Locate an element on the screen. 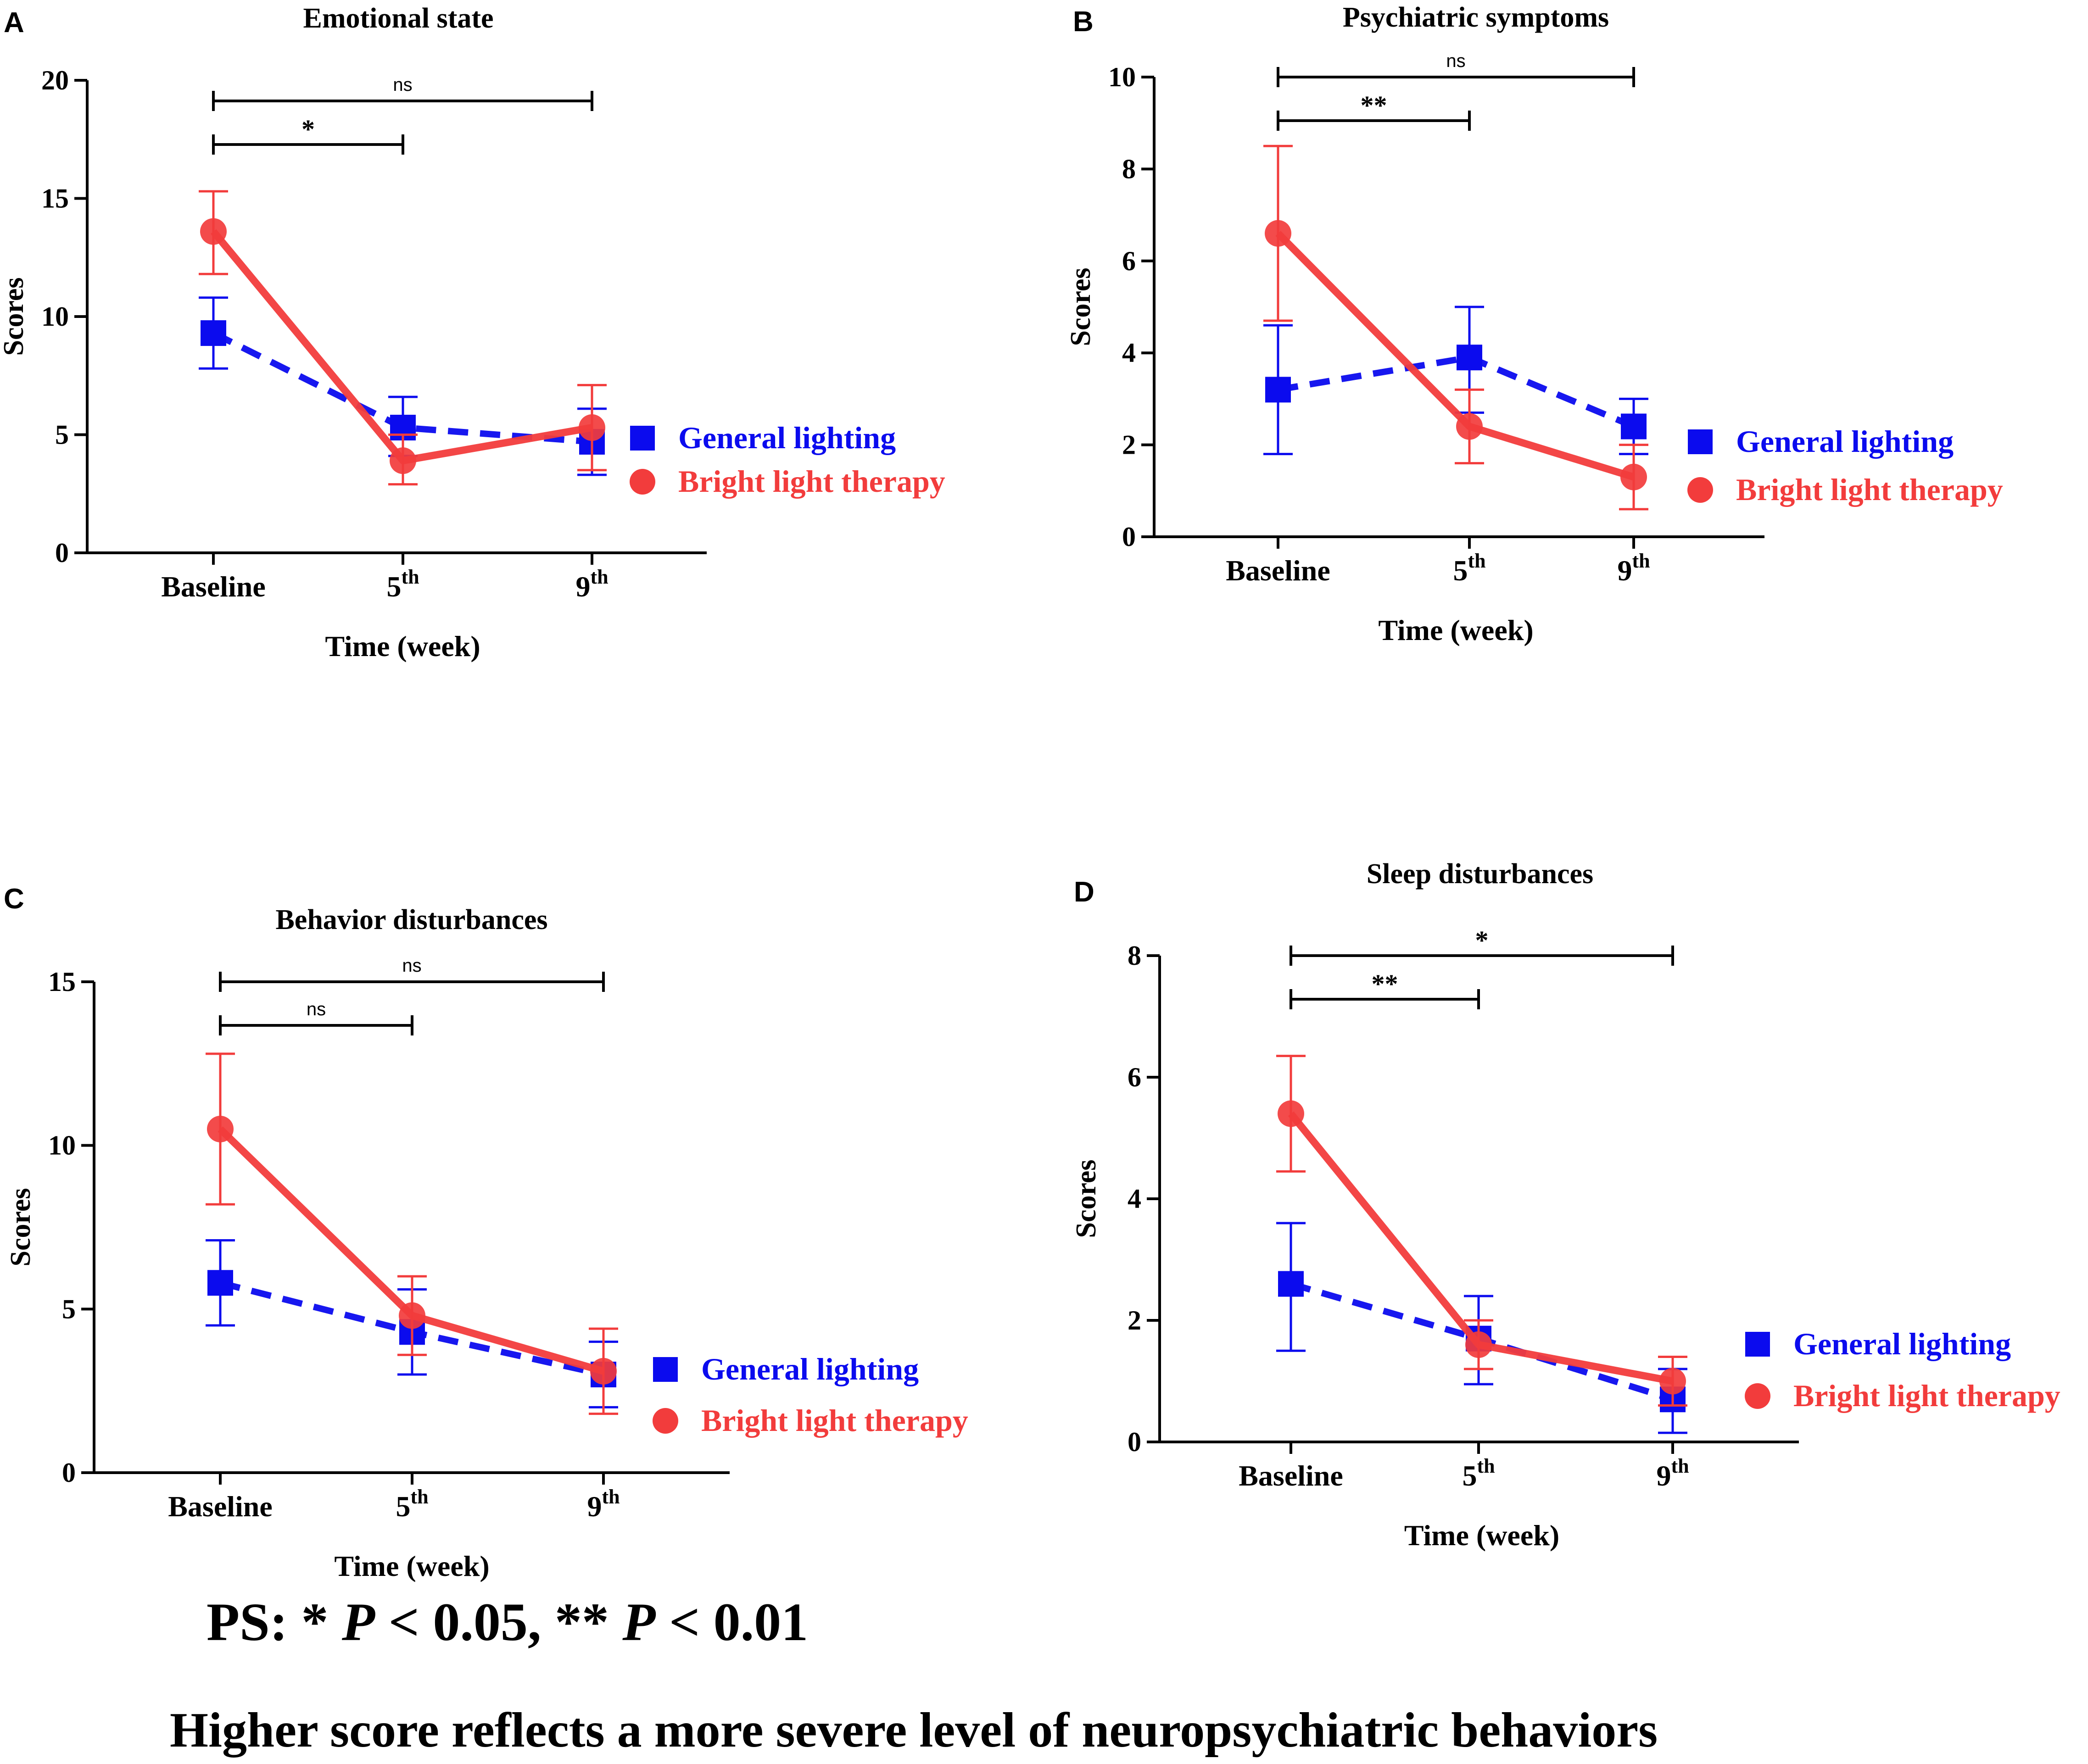 This screenshot has width=2088, height=1764. ps-mid: < 0.05, ** is located at coordinates (499, 1622).